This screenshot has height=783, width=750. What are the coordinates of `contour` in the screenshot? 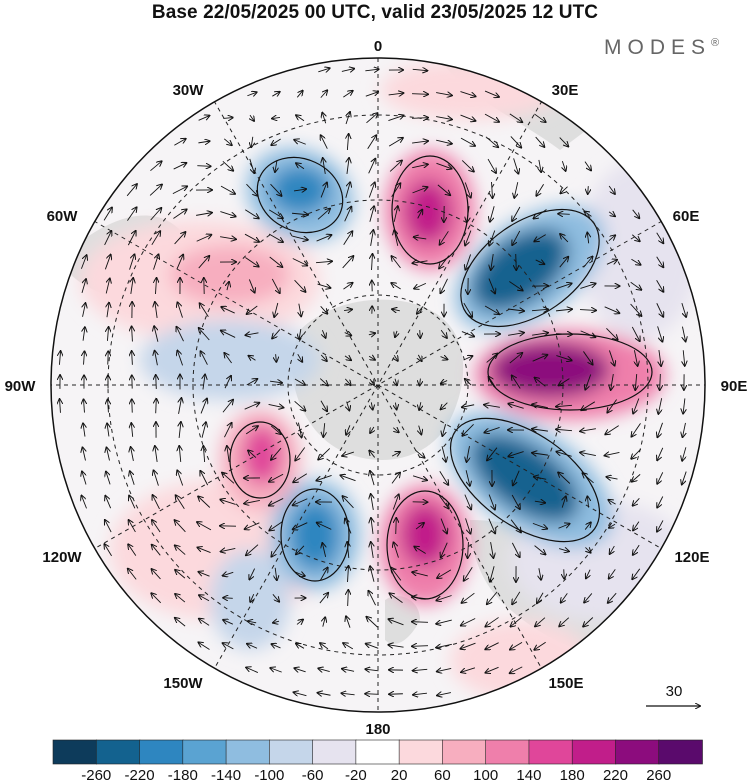 It's located at (315, 535).